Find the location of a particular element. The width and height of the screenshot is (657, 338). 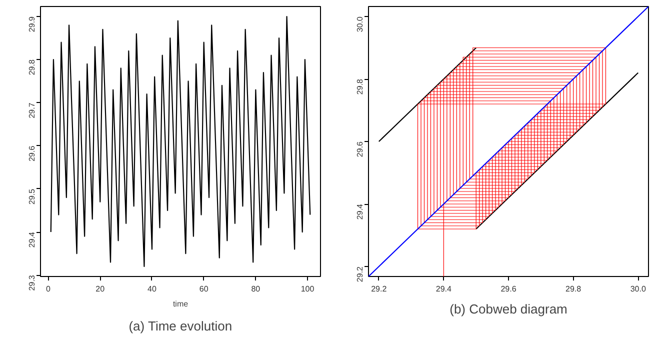

y-tick-label: 29.3 is located at coordinates (32, 282).